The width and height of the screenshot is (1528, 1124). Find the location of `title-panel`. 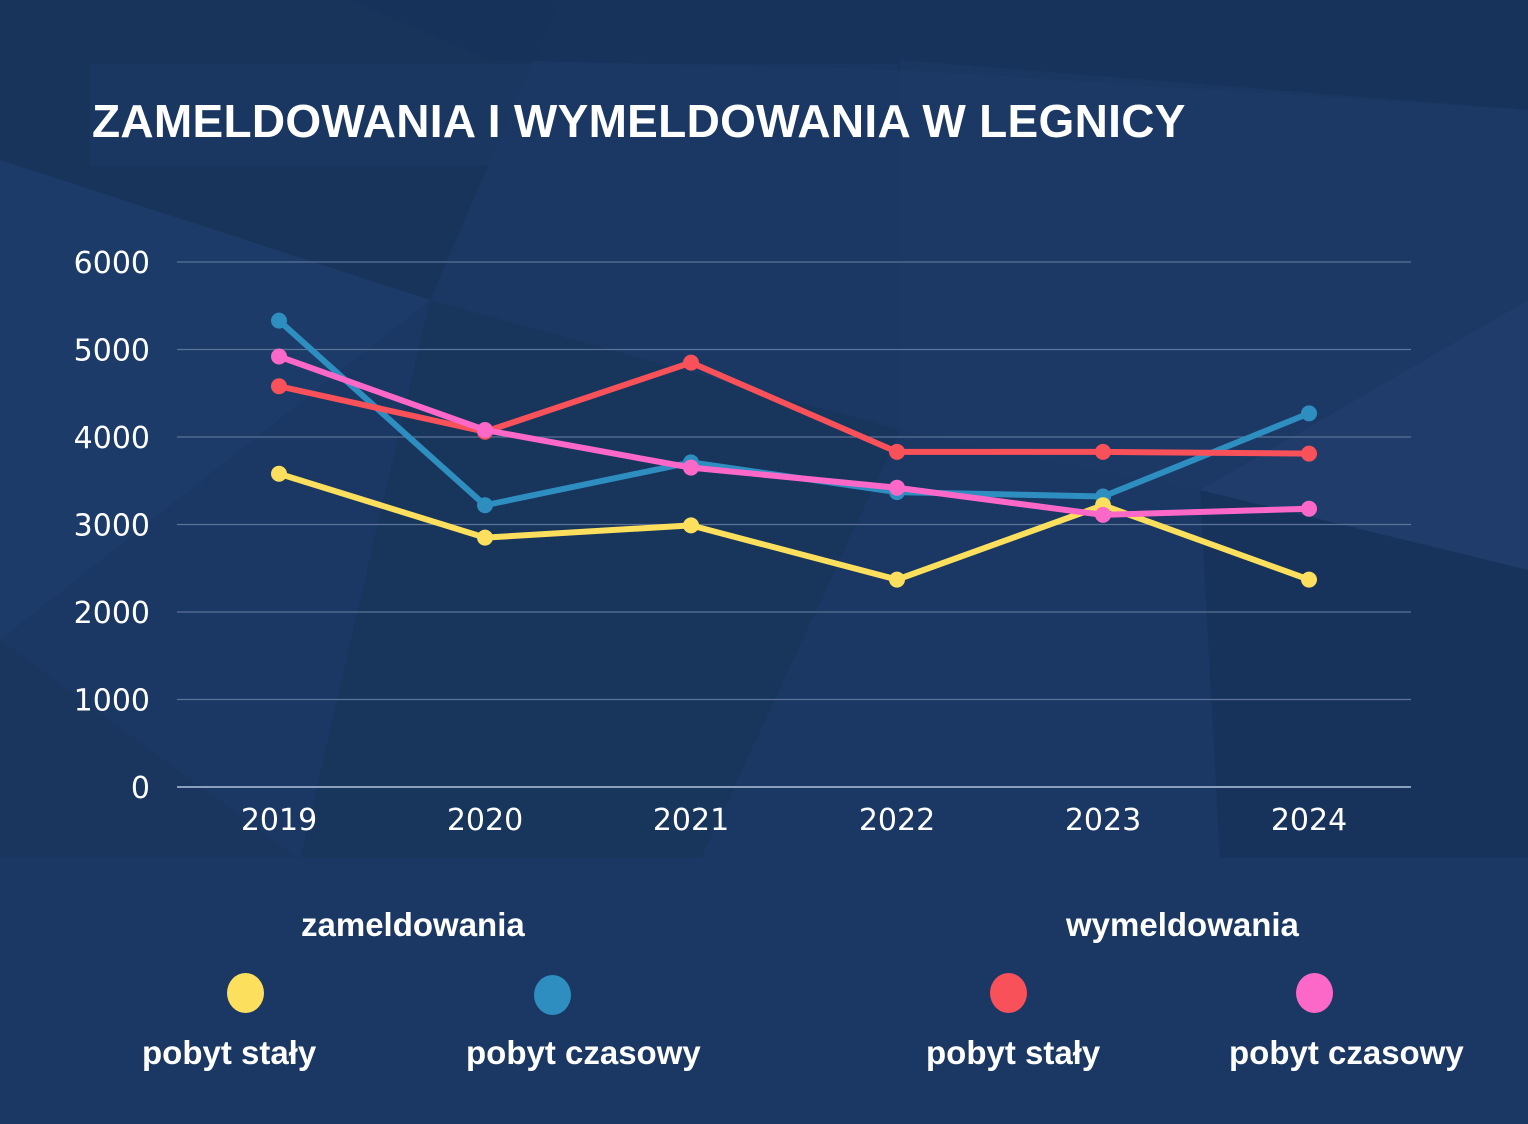

title-panel is located at coordinates (494, 115).